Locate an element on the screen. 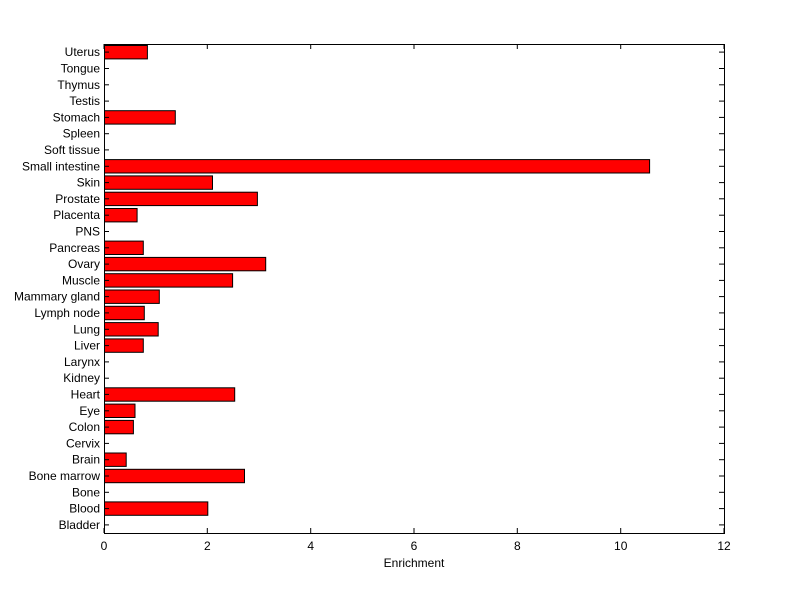 This screenshot has height=599, width=800. y-tick-label: Lymph node is located at coordinates (67, 313).